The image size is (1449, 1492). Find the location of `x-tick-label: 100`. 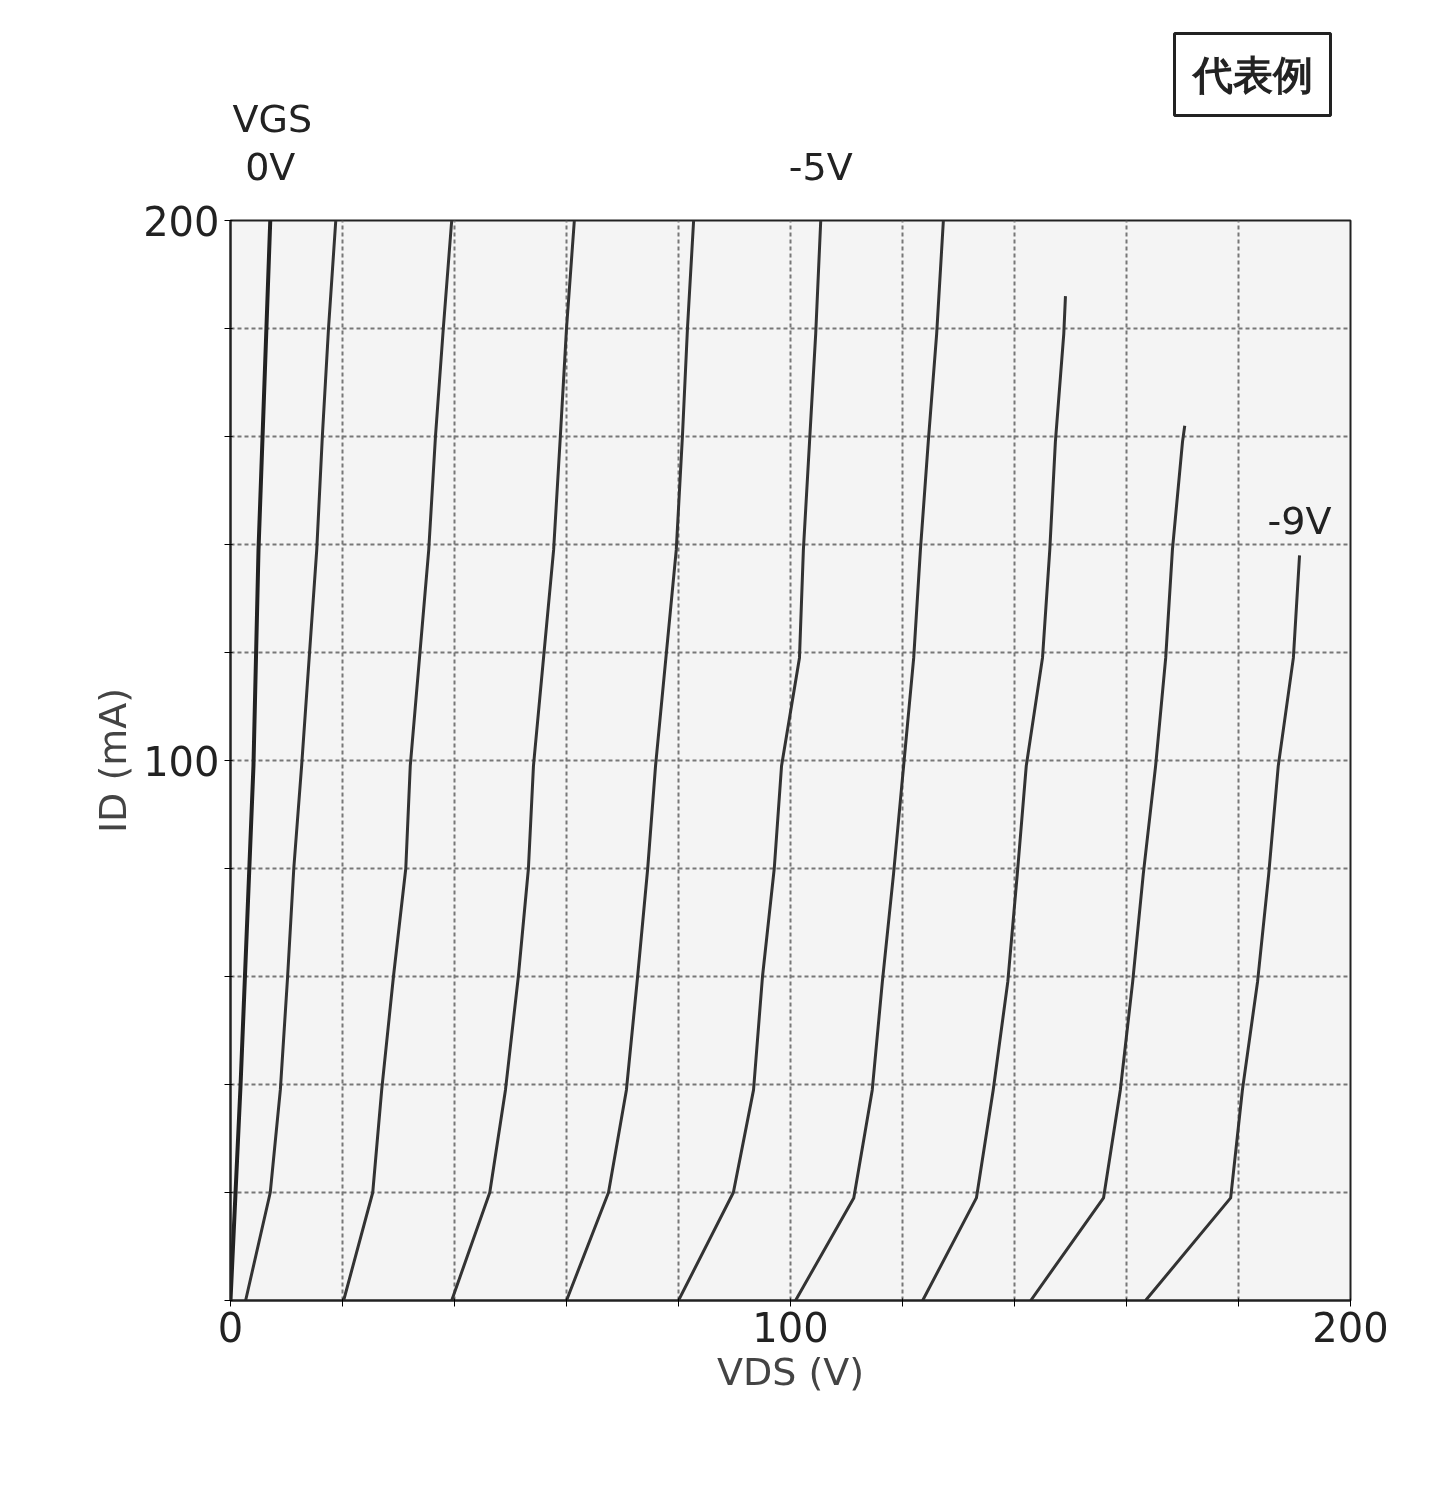

x-tick-label: 100 is located at coordinates (790, 1327).